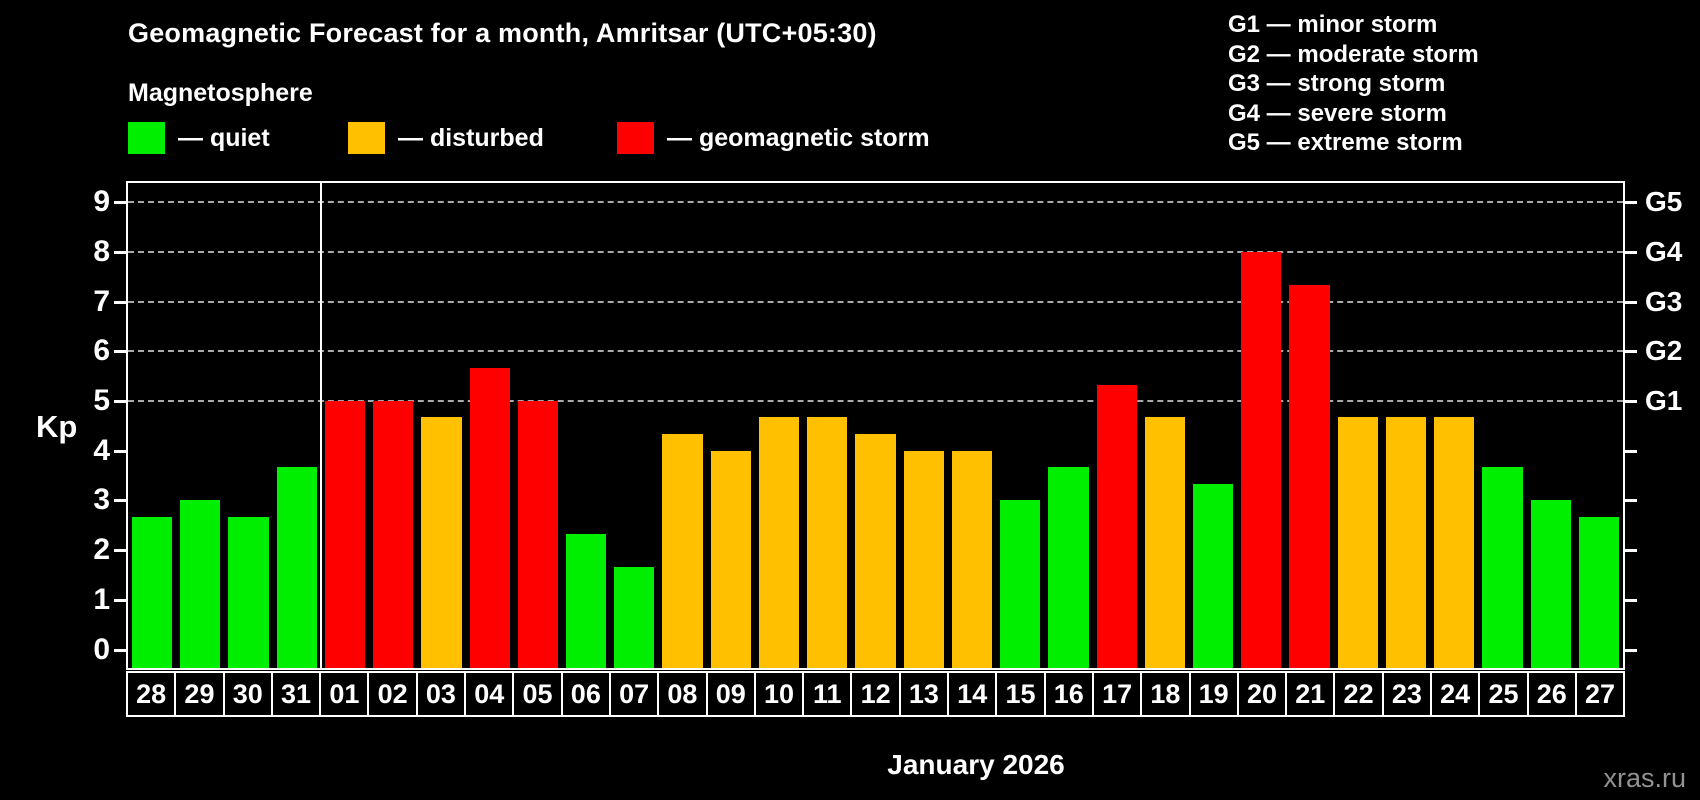 This screenshot has width=1700, height=800. What do you see at coordinates (729, 694) in the screenshot?
I see `date-label-09: 09` at bounding box center [729, 694].